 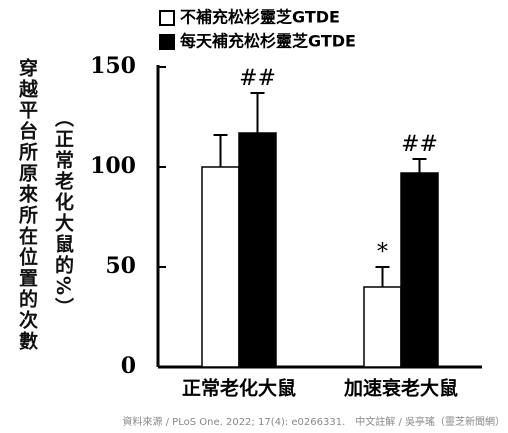 I want to click on legend-label: 不補充松杉靈芝GTDE, so click(x=260, y=17).